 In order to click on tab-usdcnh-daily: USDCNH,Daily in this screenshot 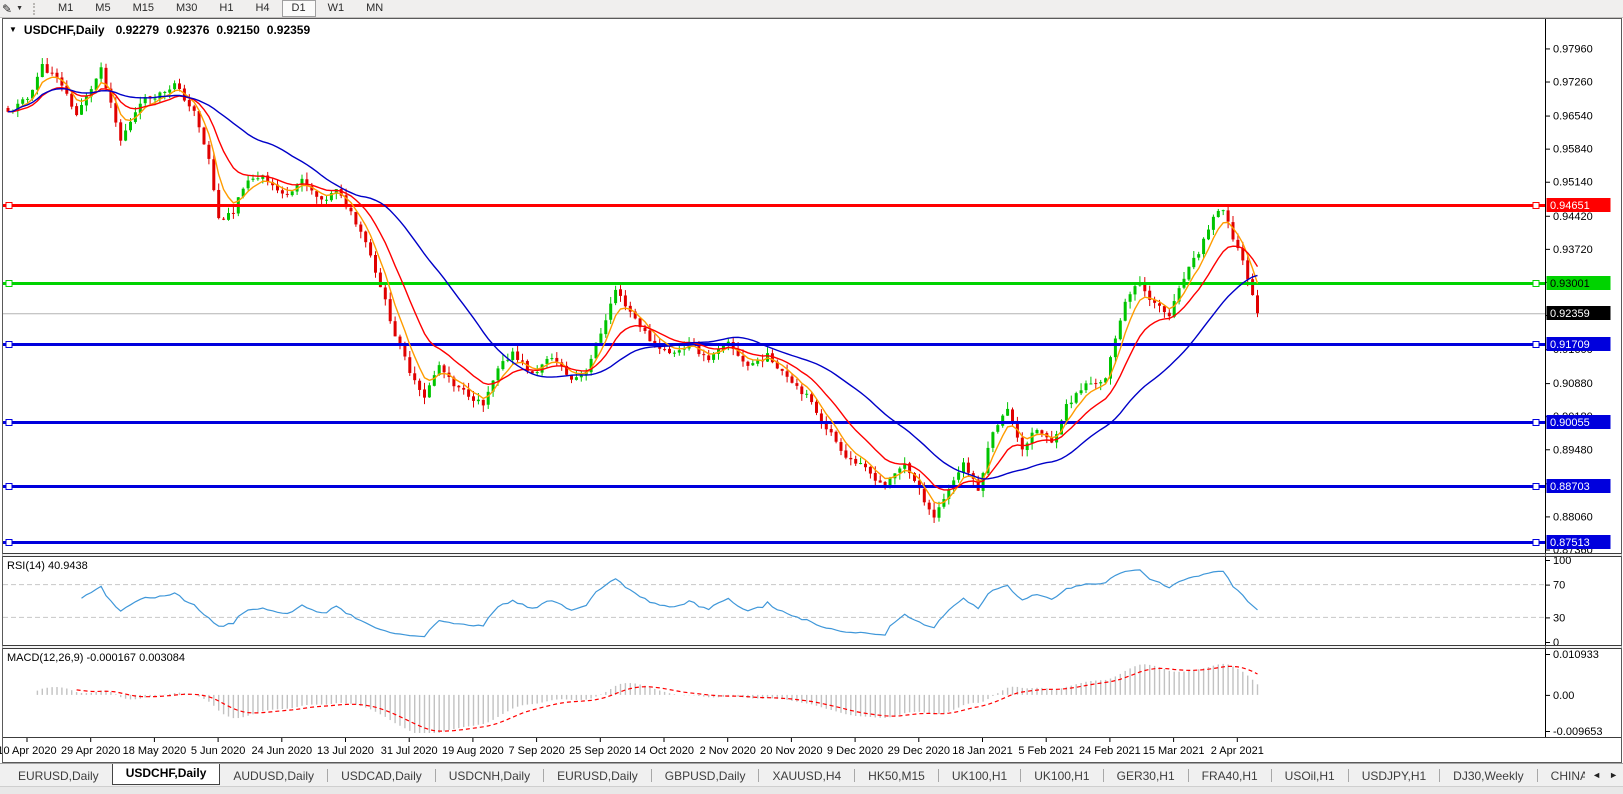, I will do `click(489, 775)`.